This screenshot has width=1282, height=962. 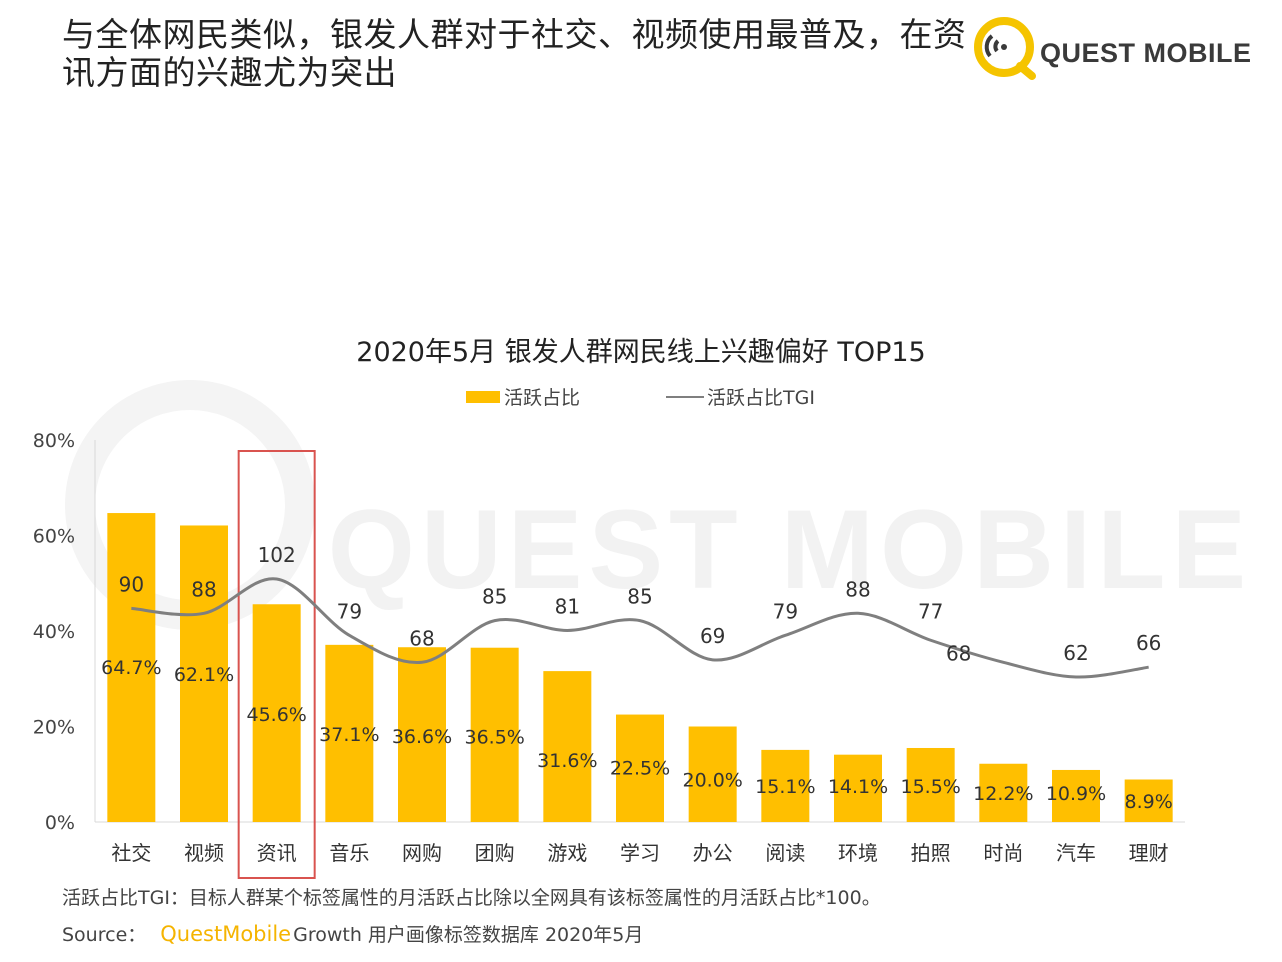 What do you see at coordinates (422, 737) in the screenshot?
I see `bar-value-label-网购: 36.6%` at bounding box center [422, 737].